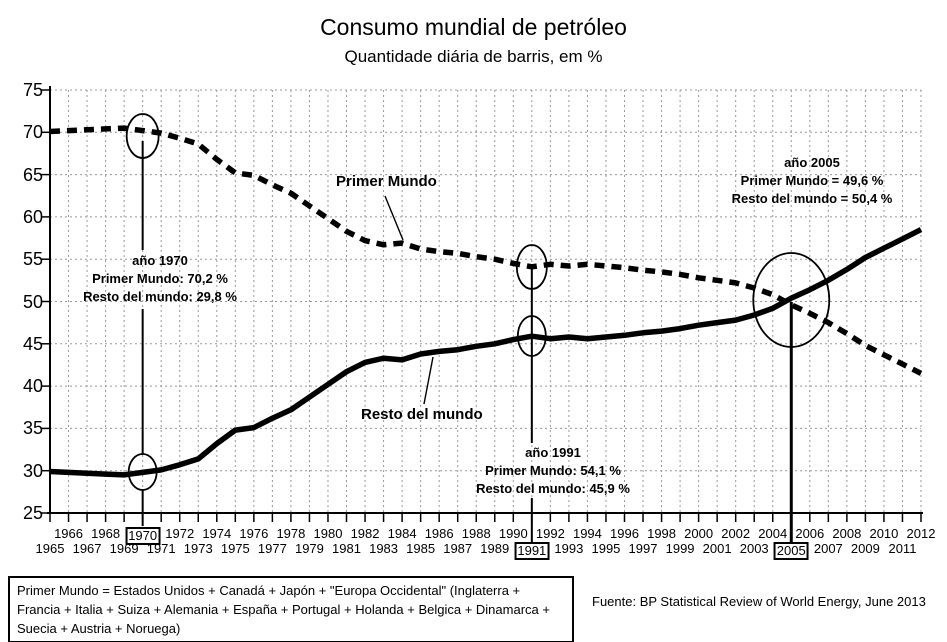 This screenshot has height=642, width=947. What do you see at coordinates (791, 300) in the screenshot?
I see `ellipse-2005-crossing` at bounding box center [791, 300].